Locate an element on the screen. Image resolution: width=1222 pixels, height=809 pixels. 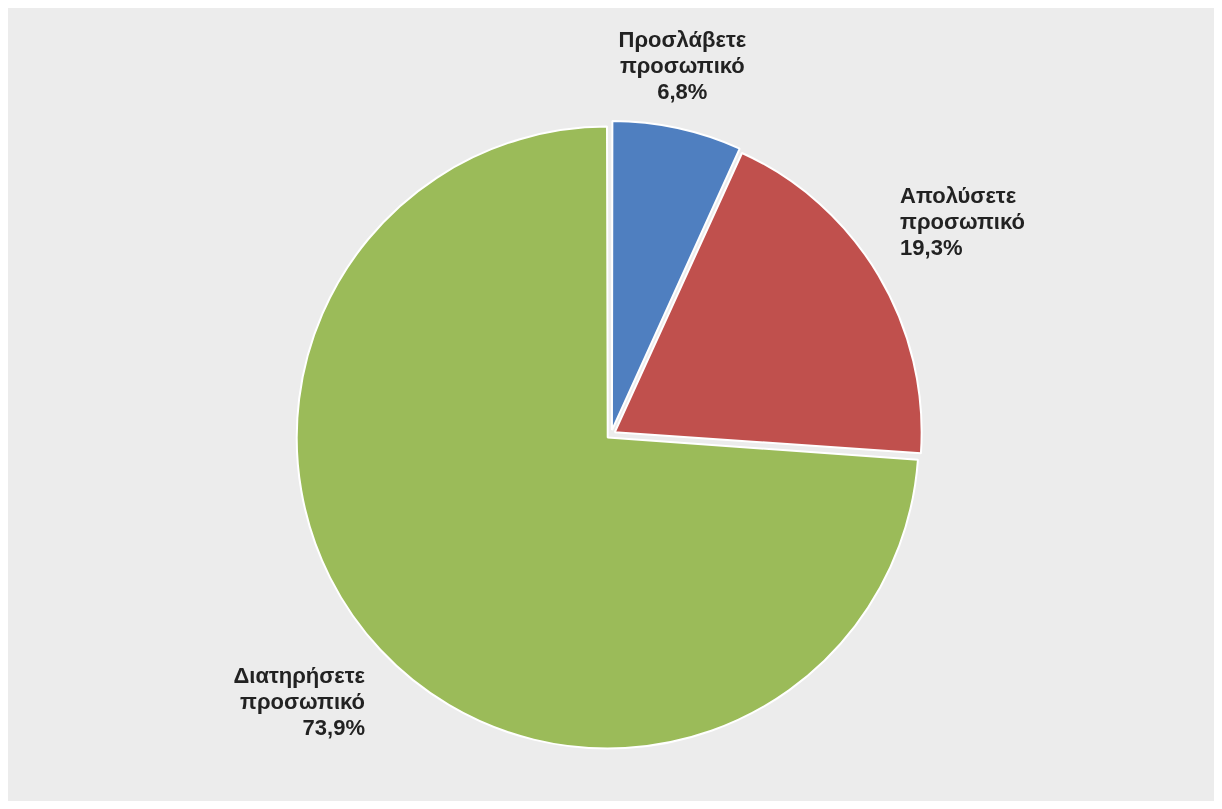
slice-label: Διατηρήσετε προσωπικό is located at coordinates (299, 689).